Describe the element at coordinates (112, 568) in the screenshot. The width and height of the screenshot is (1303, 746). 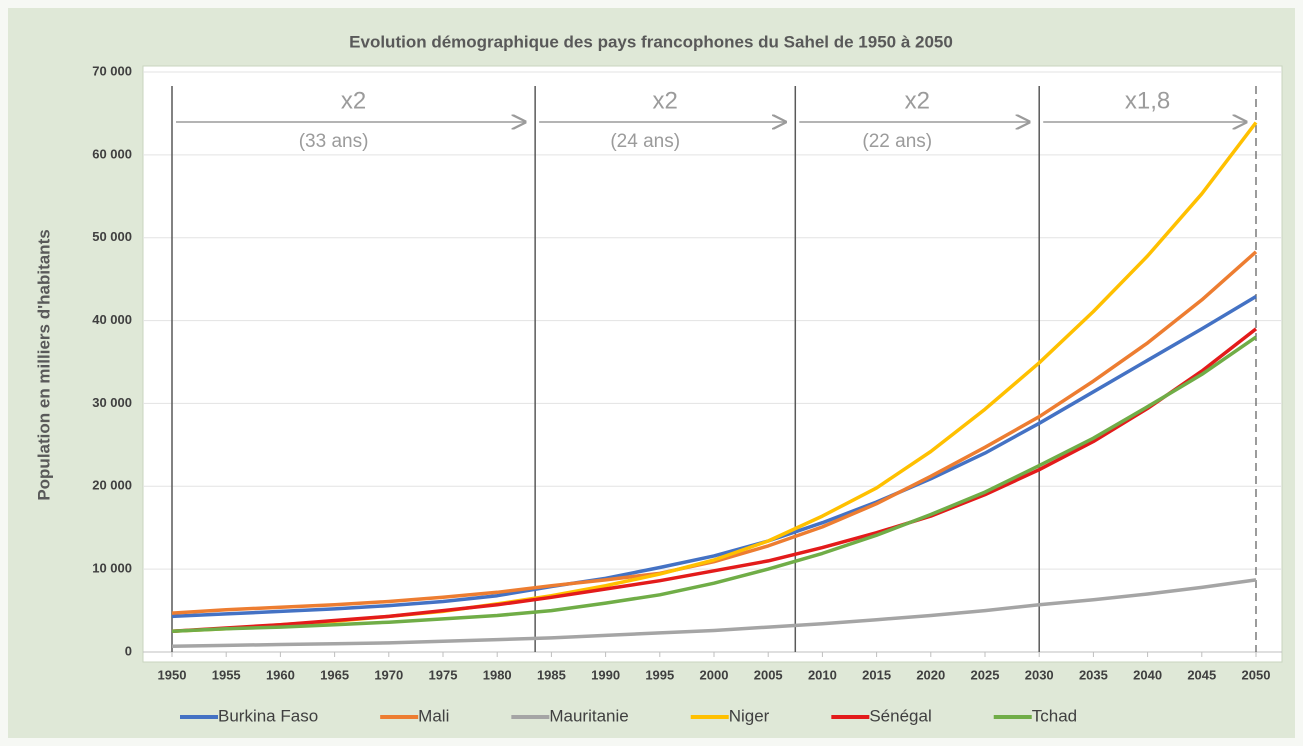
I see `y-tick-label: 10 000` at that location.